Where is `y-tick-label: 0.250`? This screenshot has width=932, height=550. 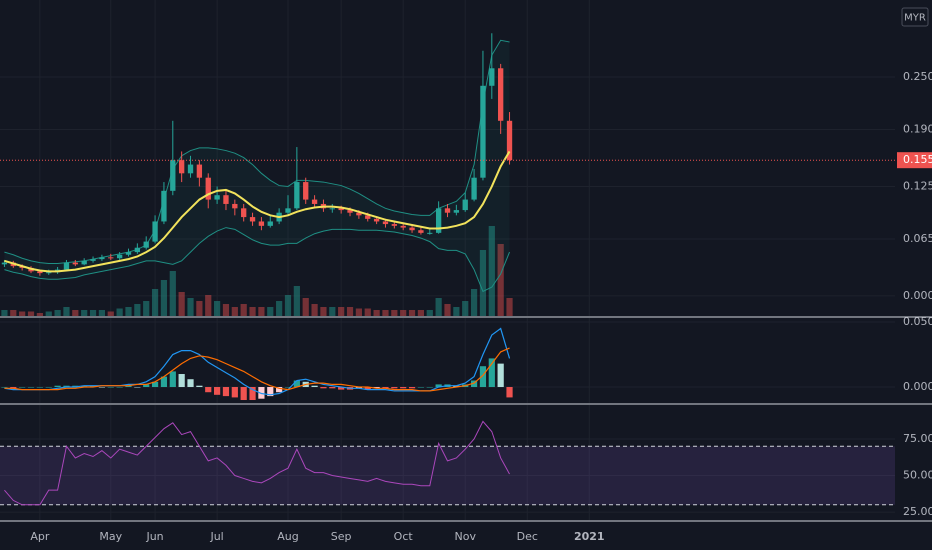
y-tick-label: 0.250 is located at coordinates (917, 76).